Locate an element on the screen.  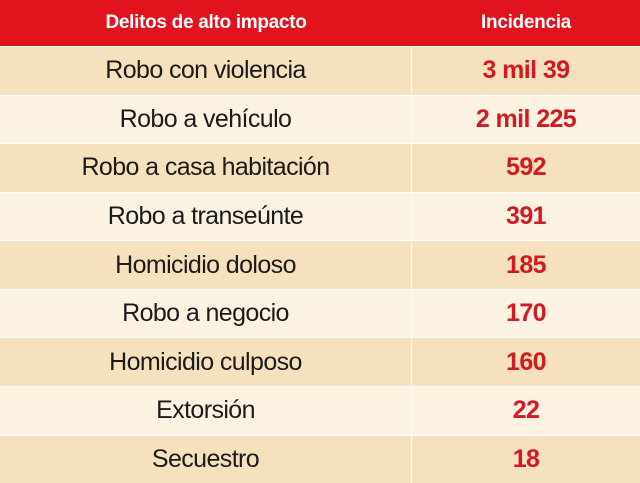
incidence-value-cell: 170 is located at coordinates (526, 313).